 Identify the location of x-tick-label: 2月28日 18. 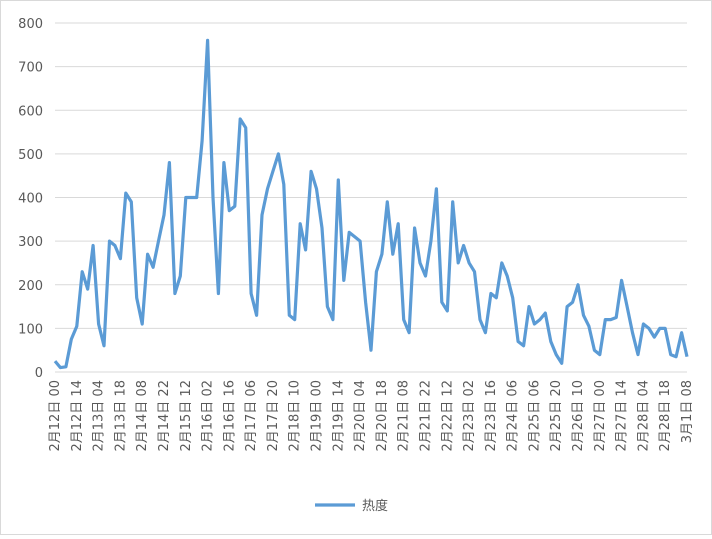
(665, 416).